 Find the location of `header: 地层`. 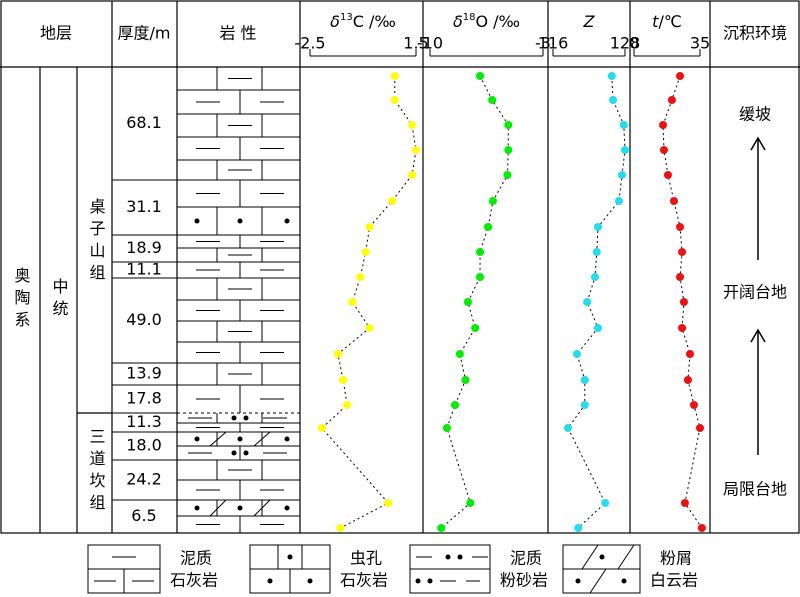

header: 地层 is located at coordinates (56, 33).